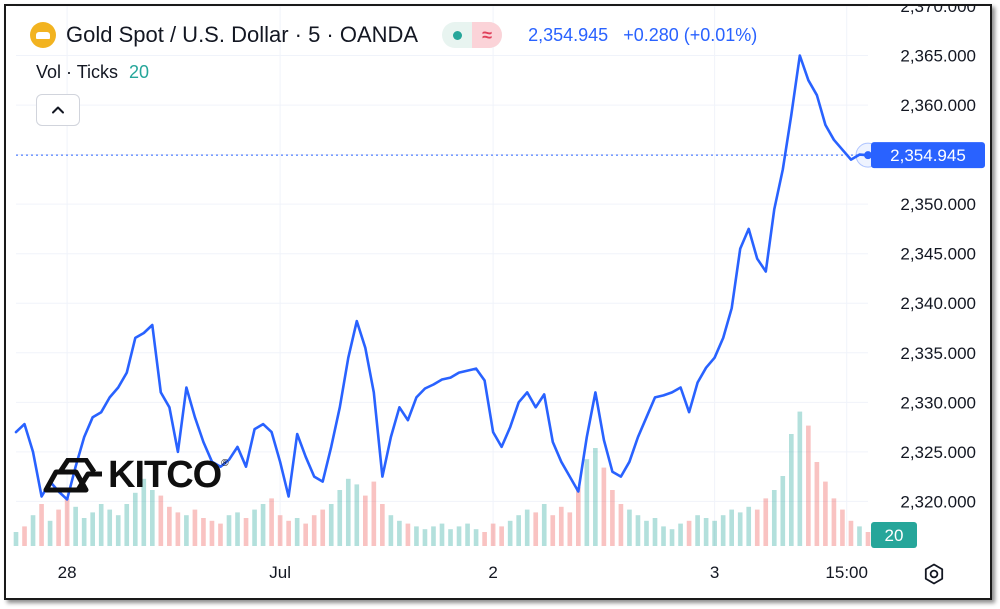 Image resolution: width=1000 pixels, height=609 pixels. What do you see at coordinates (487, 35) in the screenshot?
I see `data-delay-icon: ≈` at bounding box center [487, 35].